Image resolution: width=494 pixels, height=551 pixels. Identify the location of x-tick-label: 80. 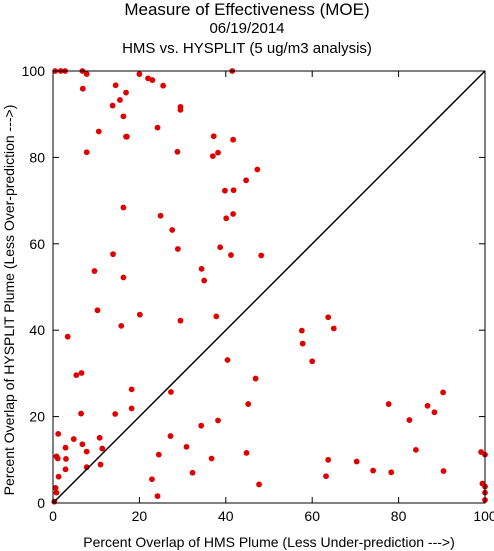
(399, 516).